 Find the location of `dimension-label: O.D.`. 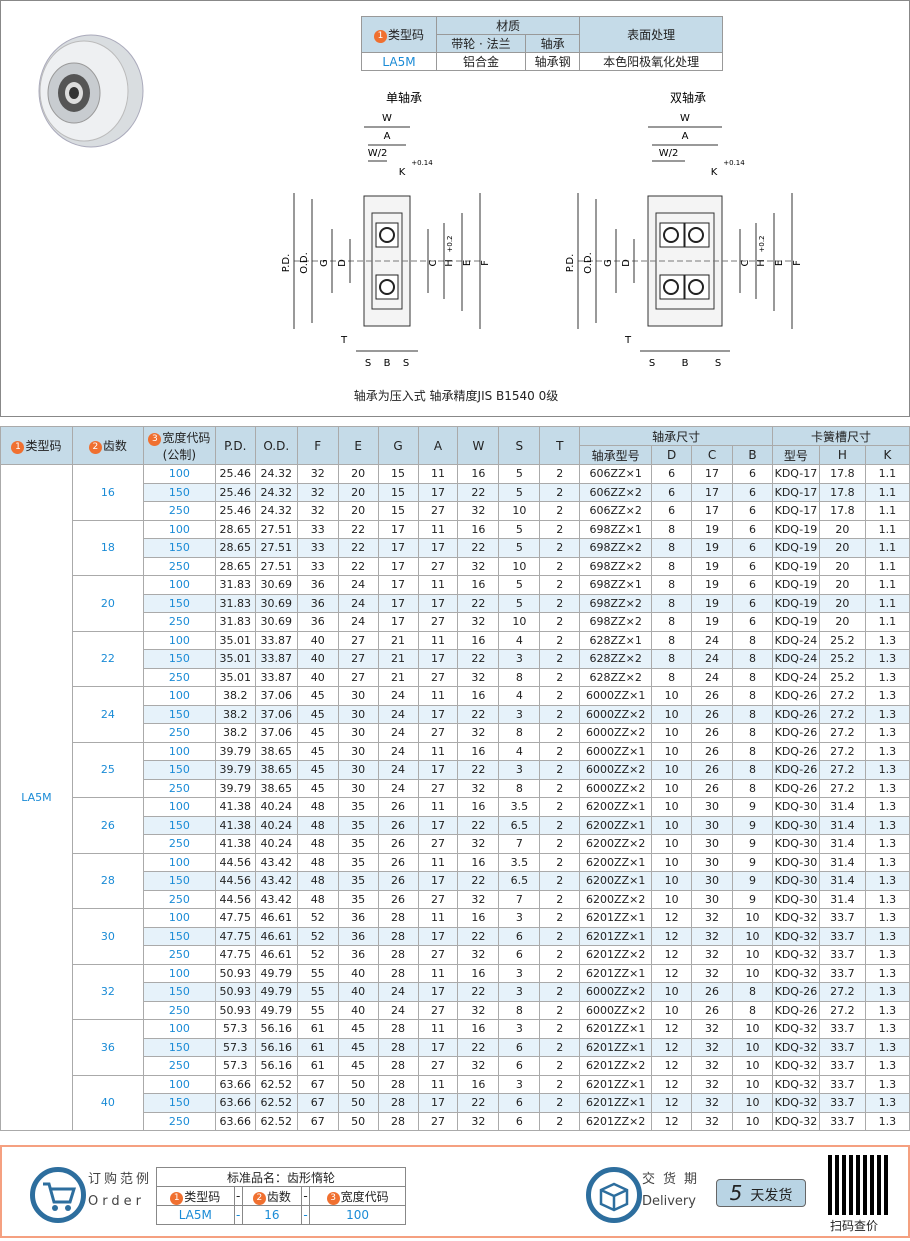

dimension-label: O.D. is located at coordinates (304, 263).